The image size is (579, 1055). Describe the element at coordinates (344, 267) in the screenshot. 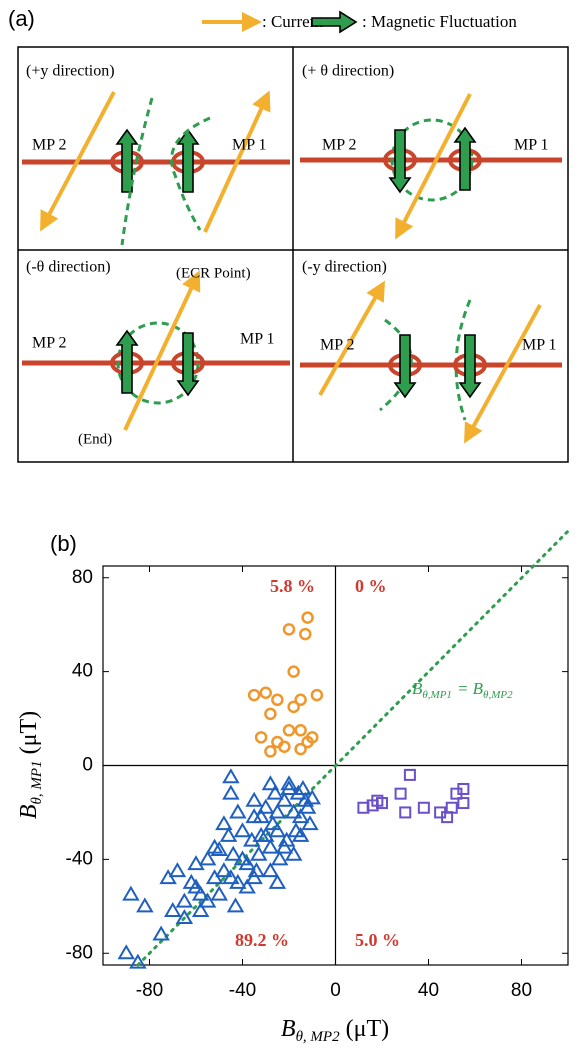

I see `quadrant-title: (-y direction)` at that location.